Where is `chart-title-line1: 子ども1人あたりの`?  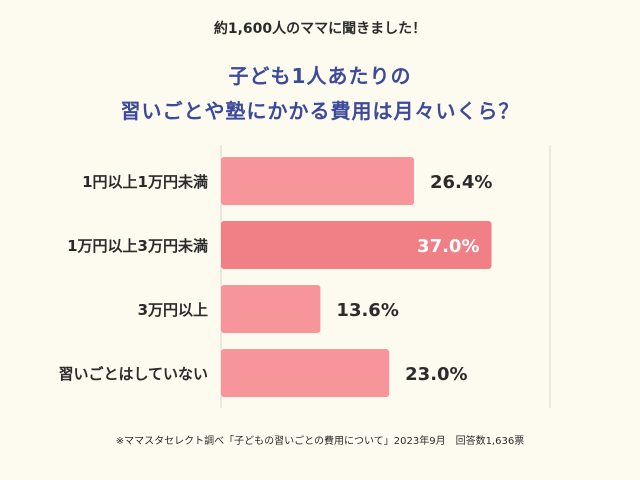 chart-title-line1: 子ども1人あたりの is located at coordinates (320, 76).